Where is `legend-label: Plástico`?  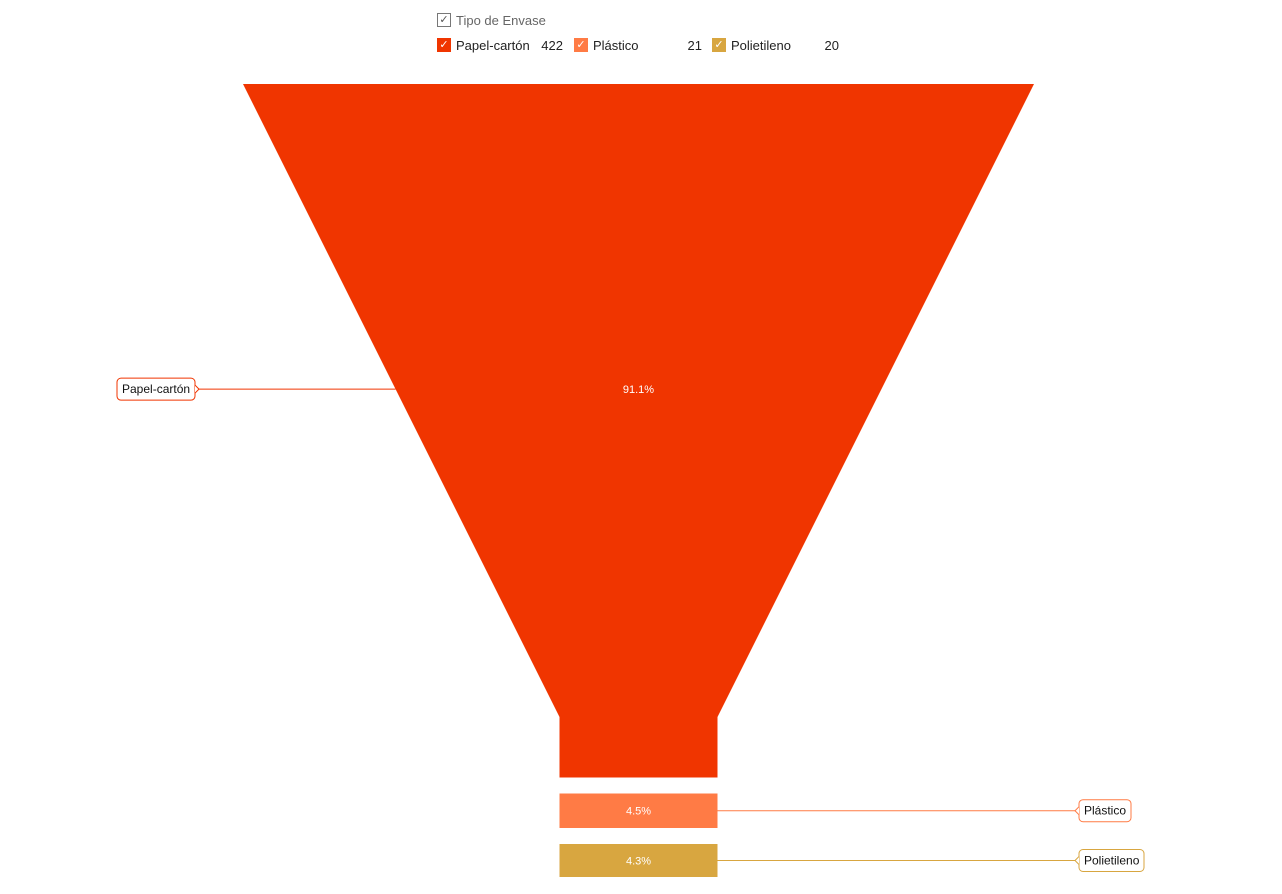 legend-label: Plástico is located at coordinates (616, 45).